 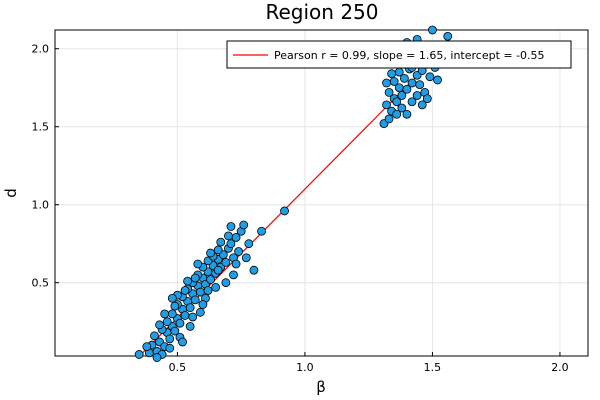 I want to click on y-tick-label: 2.0, so click(x=41, y=49).